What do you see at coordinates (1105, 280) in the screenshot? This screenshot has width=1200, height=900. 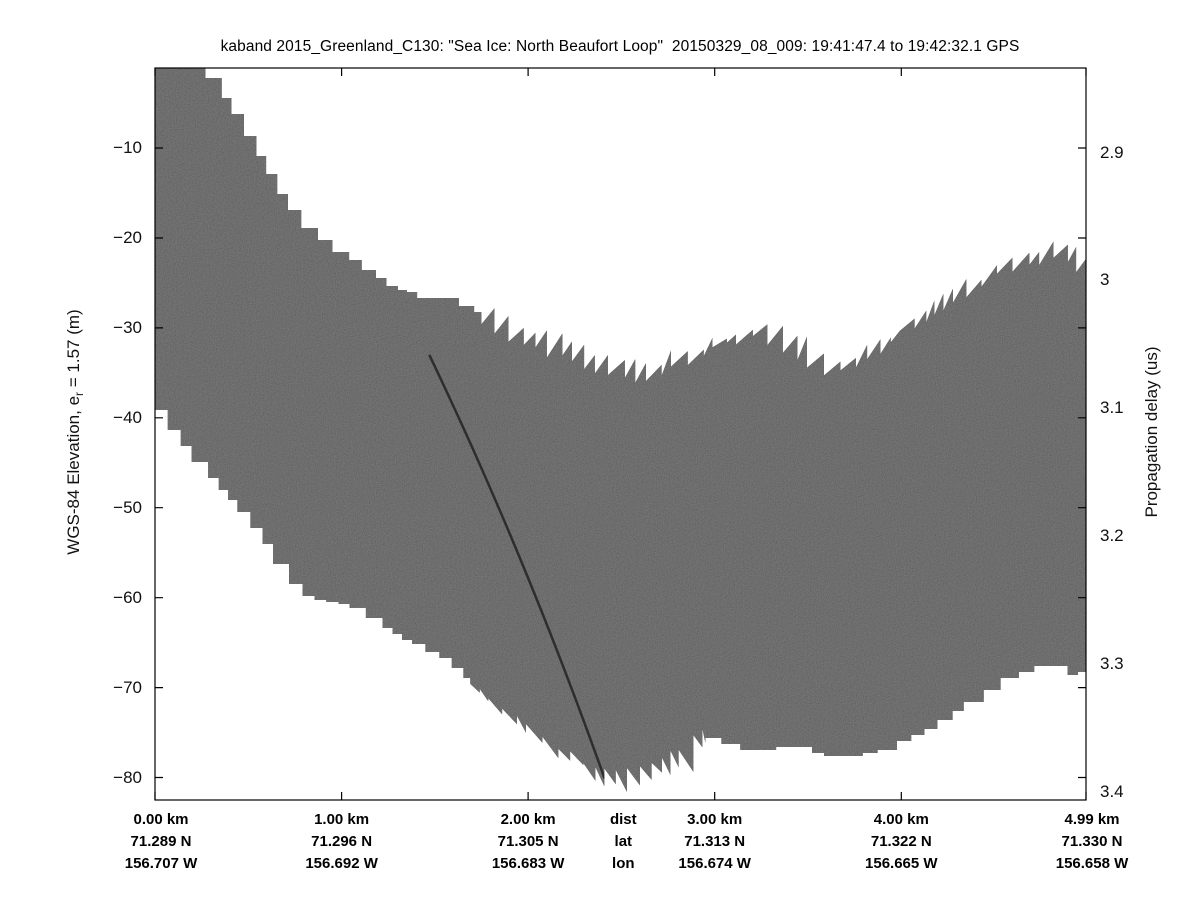 I see `right-tick-label: 3` at bounding box center [1105, 280].